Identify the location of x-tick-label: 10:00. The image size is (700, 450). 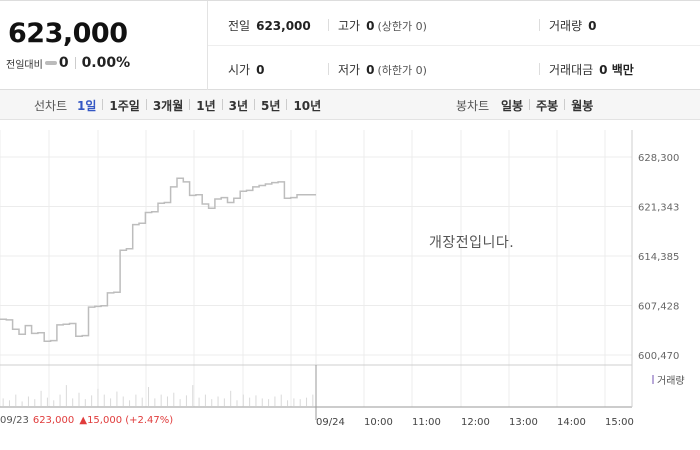
(378, 422).